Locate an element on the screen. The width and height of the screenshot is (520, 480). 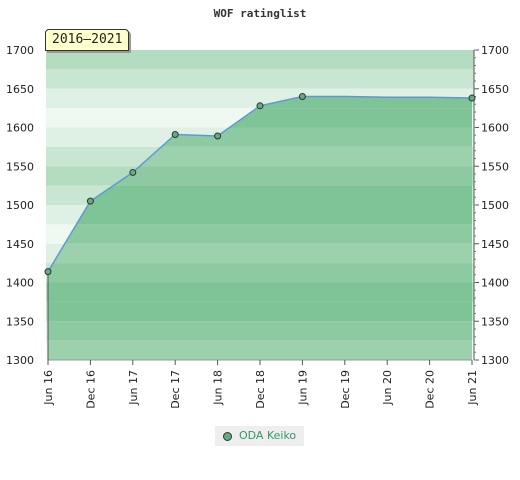
x-tick-label: Jun 20 is located at coordinates (387, 388).